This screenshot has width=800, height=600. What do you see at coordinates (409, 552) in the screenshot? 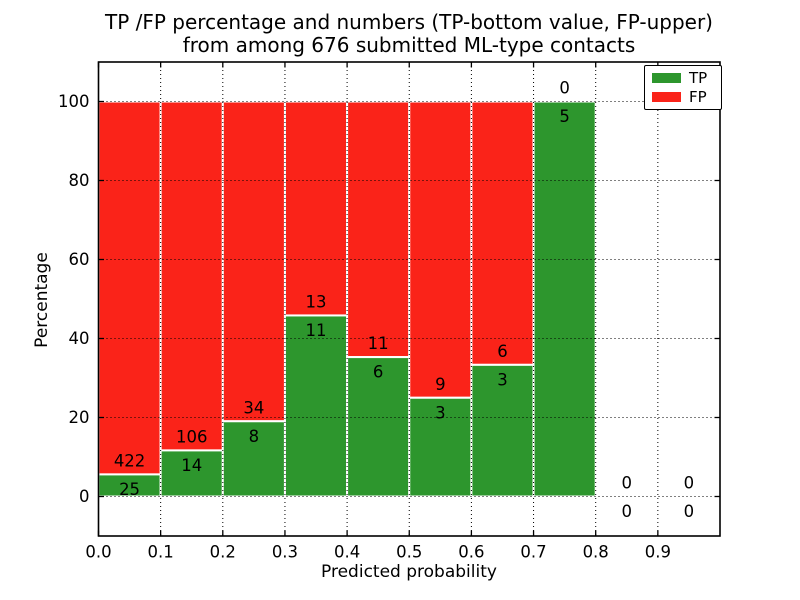
I see `x-tick-label: 0.5` at bounding box center [409, 552].